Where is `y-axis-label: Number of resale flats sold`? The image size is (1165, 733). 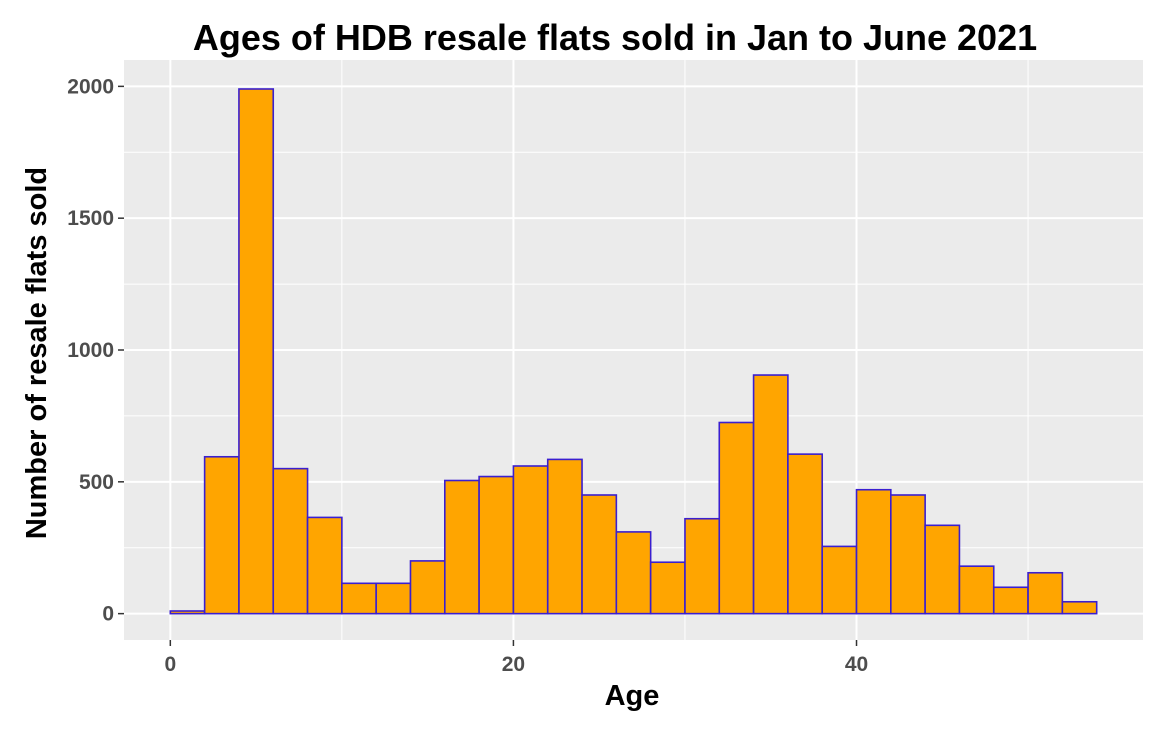 y-axis-label: Number of resale flats sold is located at coordinates (37, 353).